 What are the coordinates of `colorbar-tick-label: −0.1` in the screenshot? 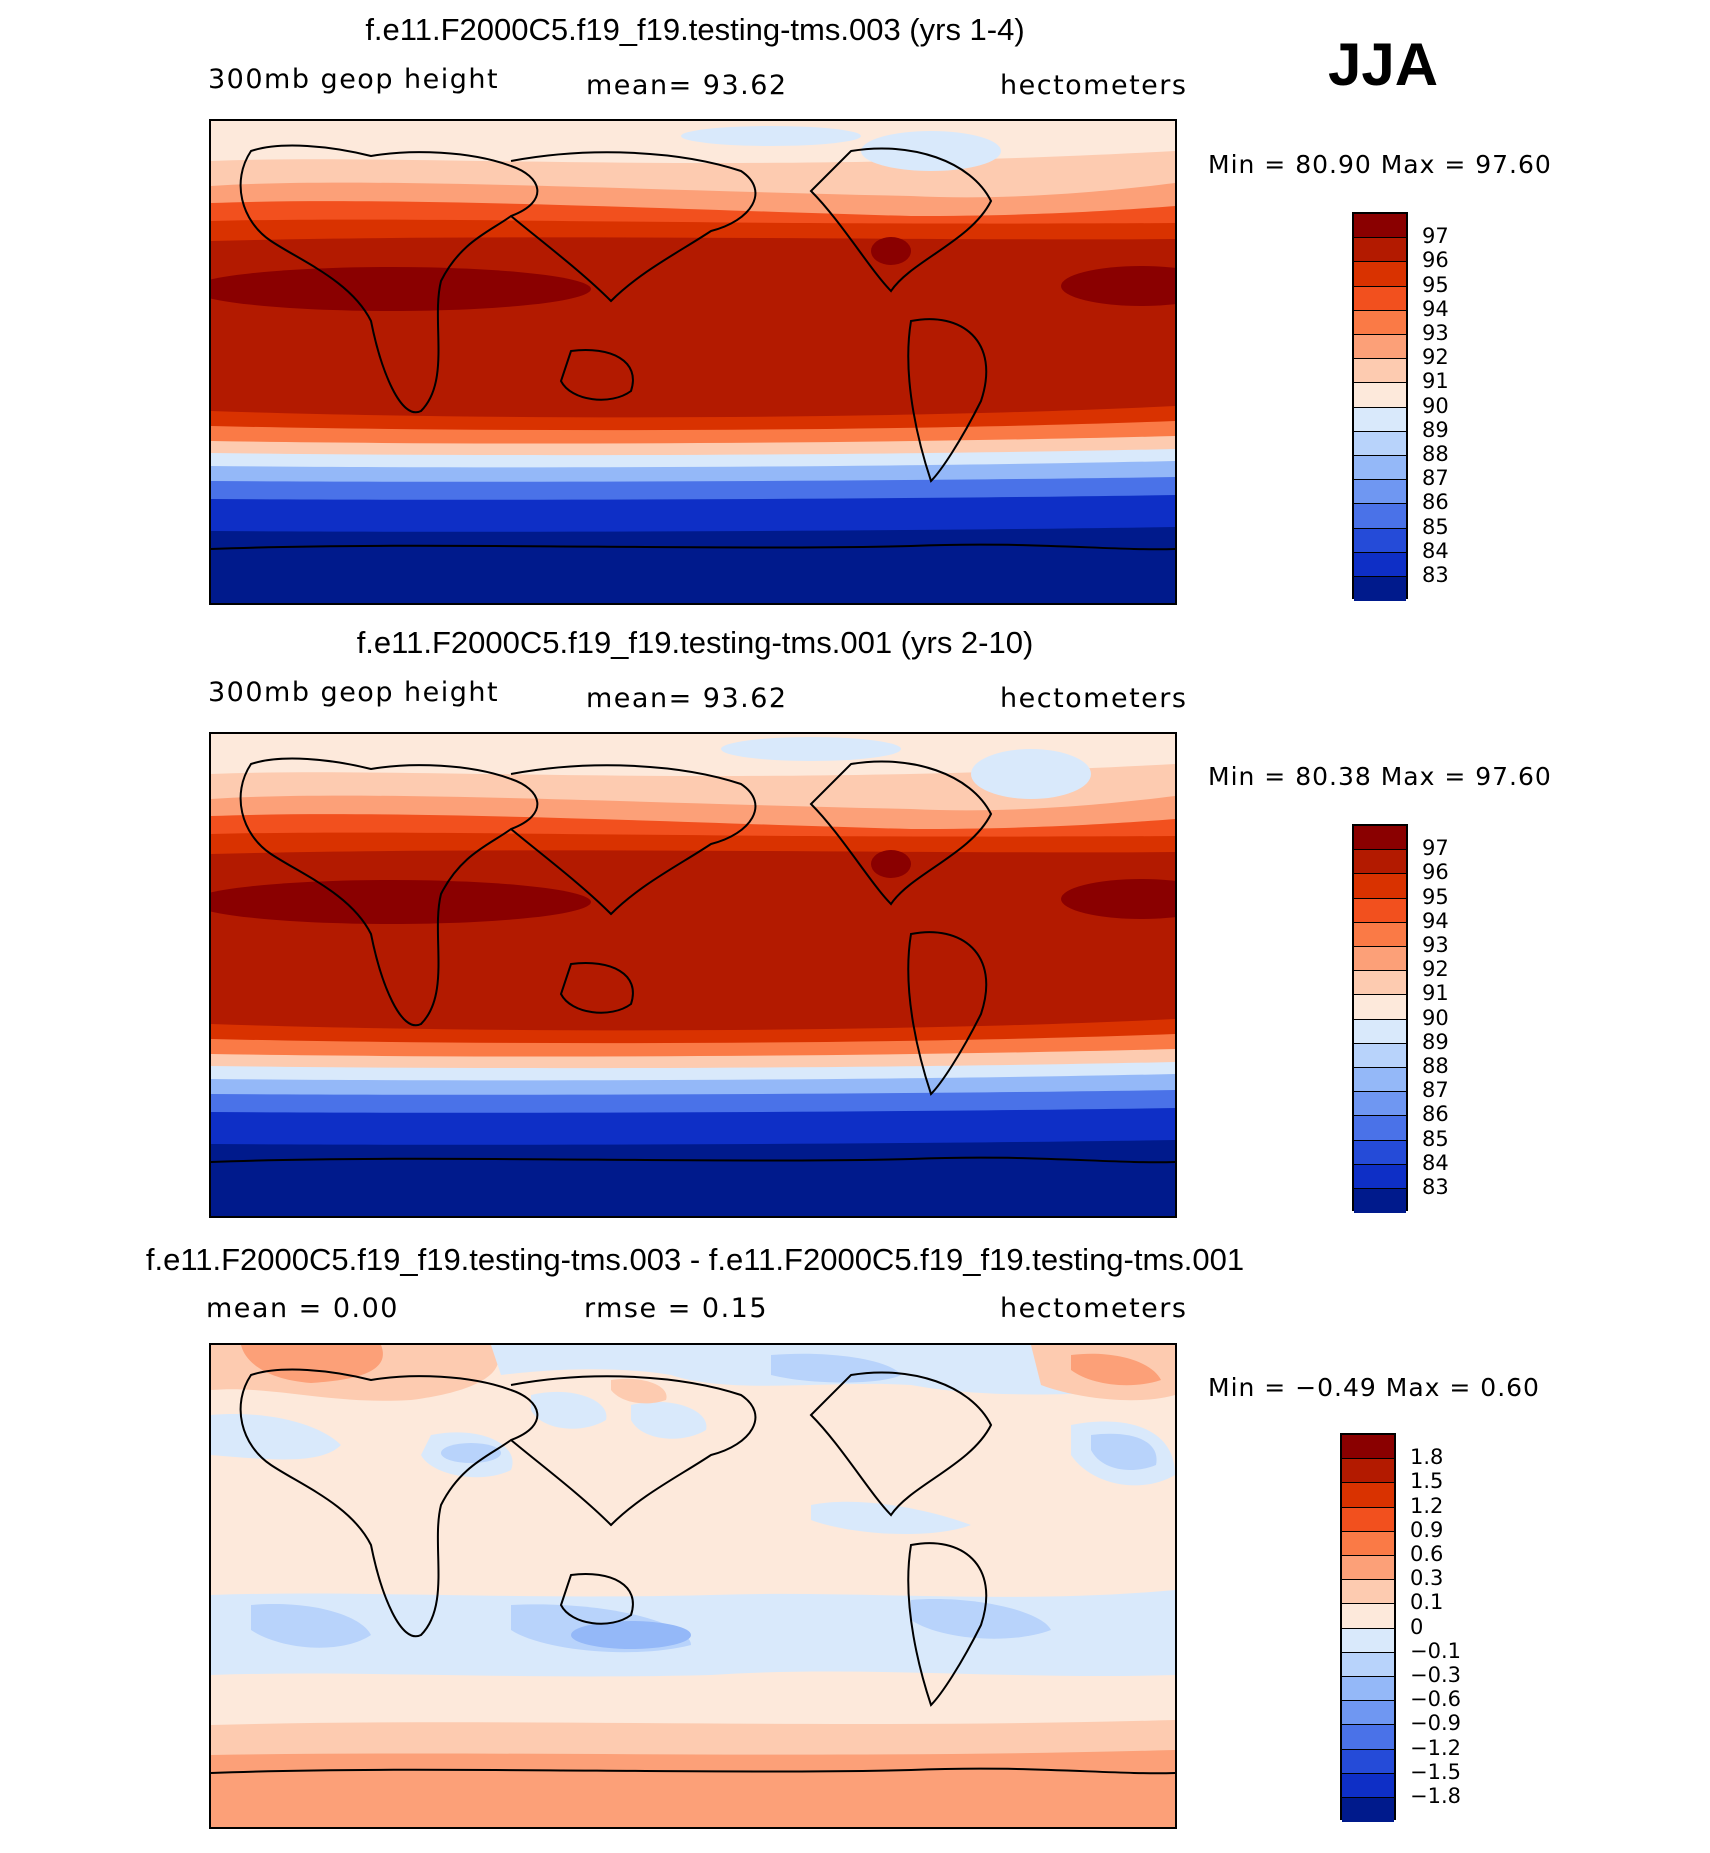 It's located at (1435, 1650).